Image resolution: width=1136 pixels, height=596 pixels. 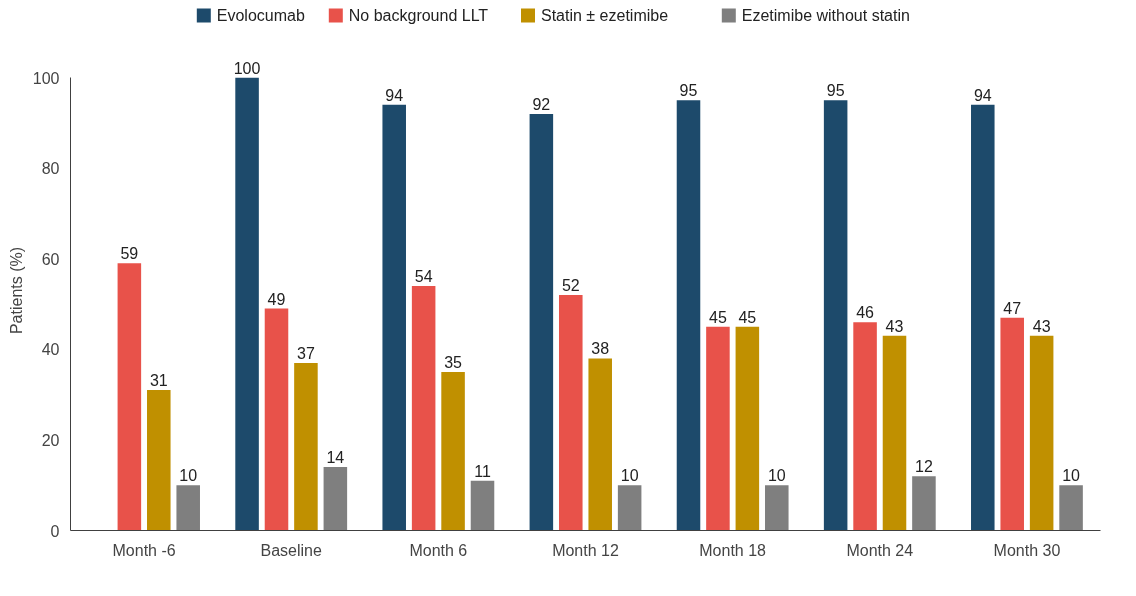 What do you see at coordinates (306, 353) in the screenshot?
I see `data-label: 37` at bounding box center [306, 353].